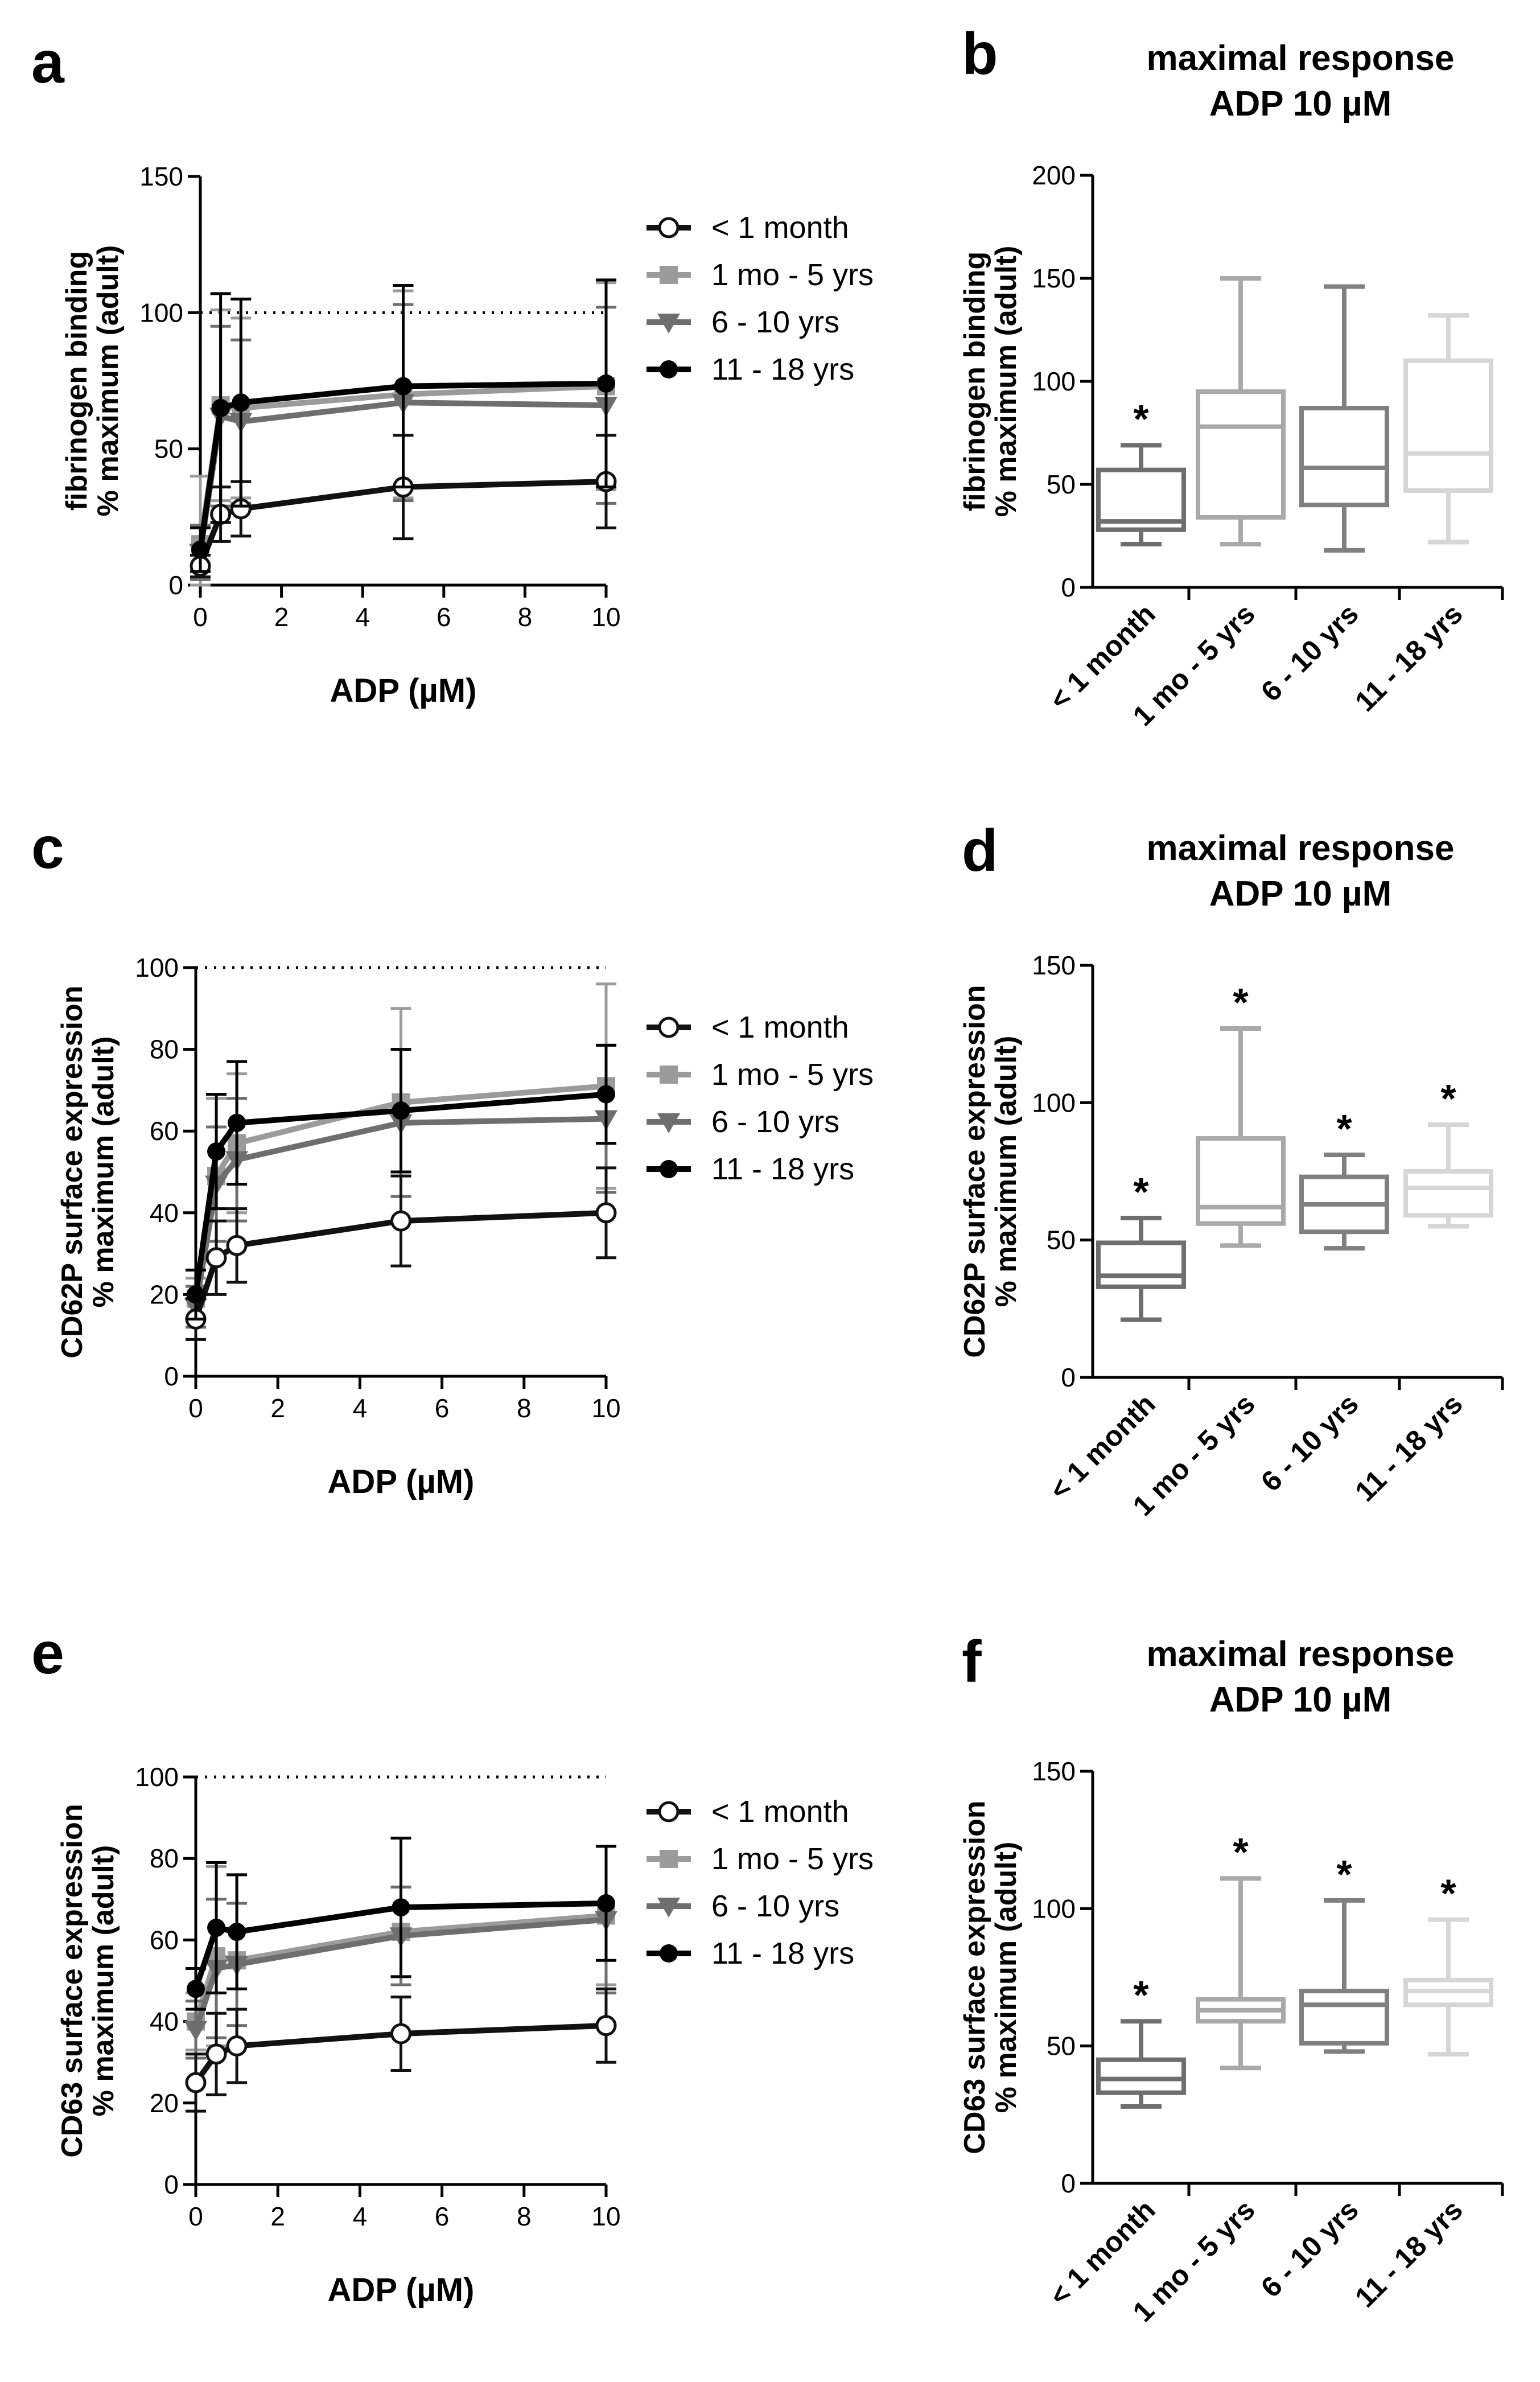 The height and width of the screenshot is (2382, 1540). I want to click on legend-item: 11 - 18 yrs, so click(750, 1169).